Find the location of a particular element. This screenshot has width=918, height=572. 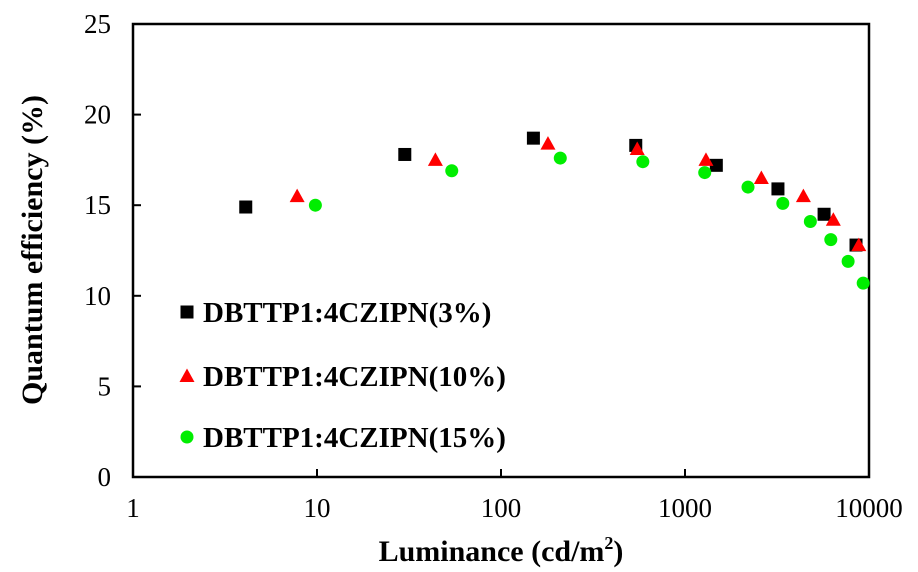

y-tick-label: 5 is located at coordinates (105, 386).